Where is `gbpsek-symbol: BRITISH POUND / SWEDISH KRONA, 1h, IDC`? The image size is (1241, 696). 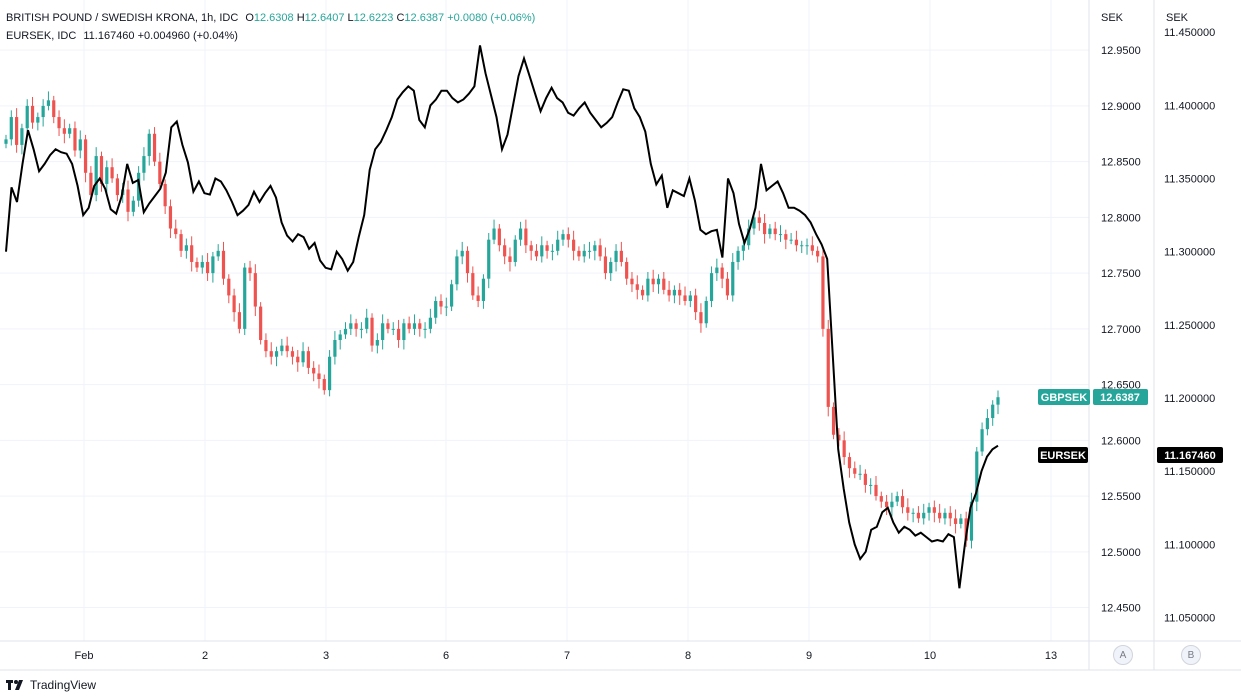
gbpsek-symbol: BRITISH POUND / SWEDISH KRONA, 1h, IDC is located at coordinates (122, 18).